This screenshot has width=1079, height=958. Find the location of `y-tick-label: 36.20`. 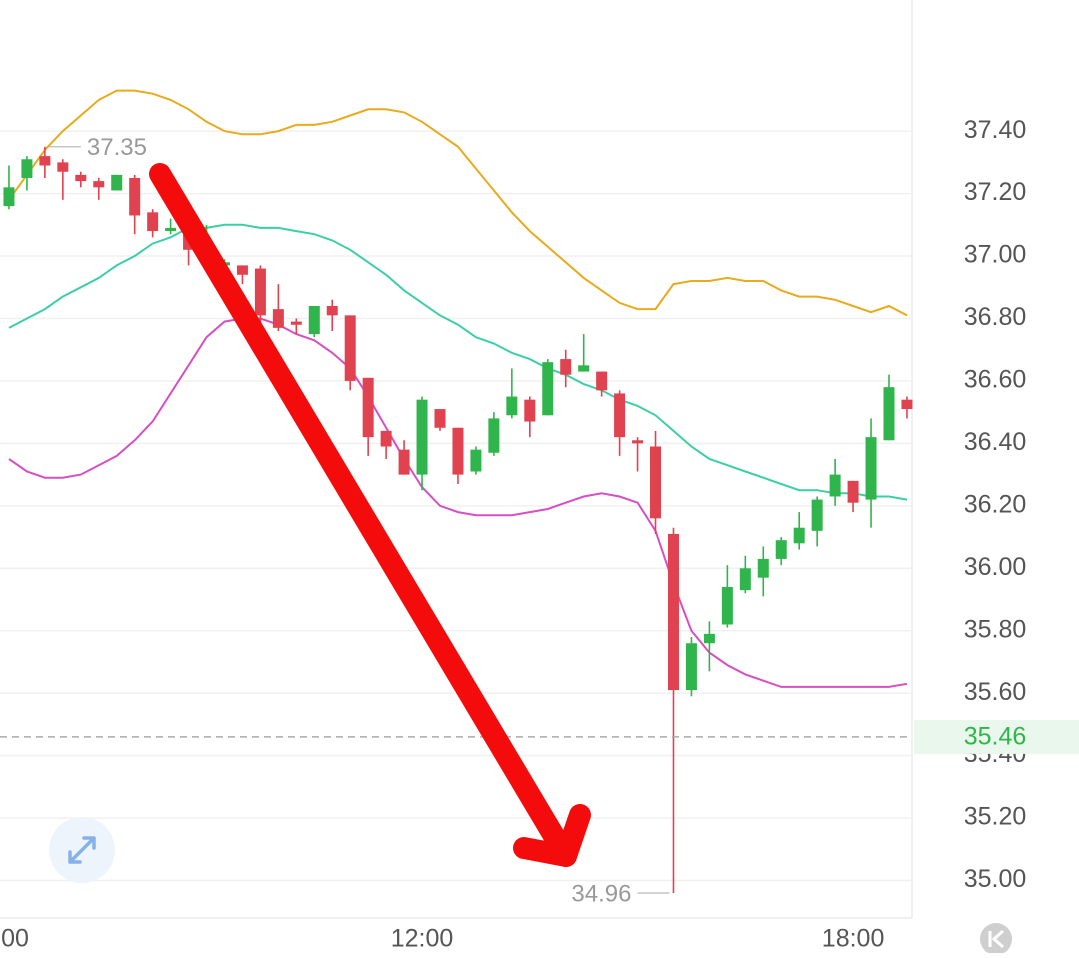

y-tick-label: 36.20 is located at coordinates (995, 504).